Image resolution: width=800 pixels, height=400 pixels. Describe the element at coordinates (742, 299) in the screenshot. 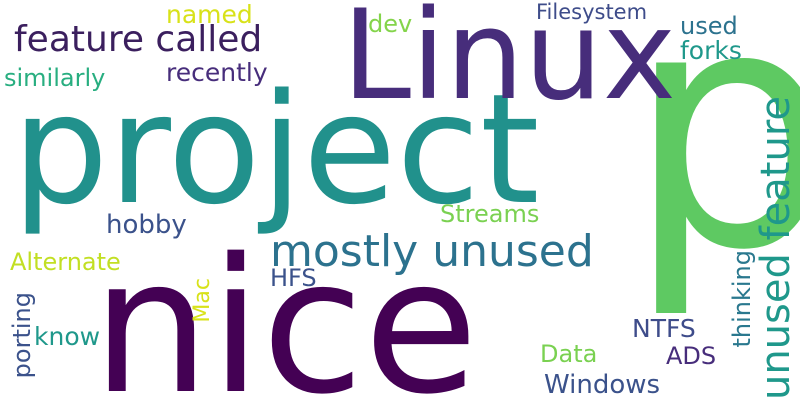

I see `word-thinking: thinking` at that location.